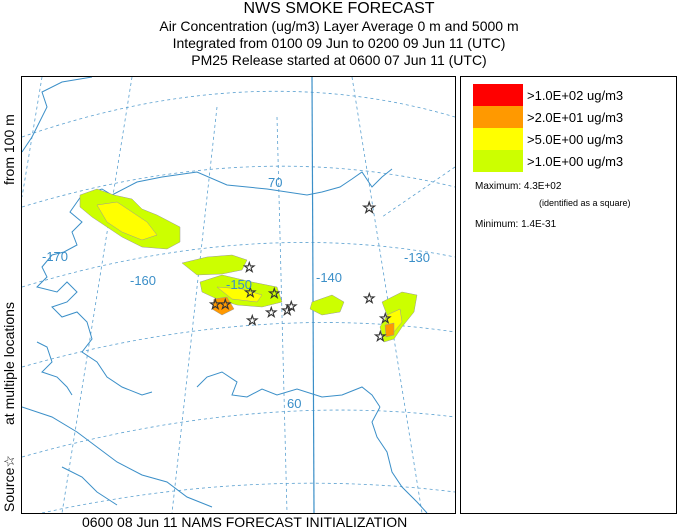 This screenshot has height=532, width=678. Describe the element at coordinates (214, 265) in the screenshot. I see `plume-central-north` at that location.